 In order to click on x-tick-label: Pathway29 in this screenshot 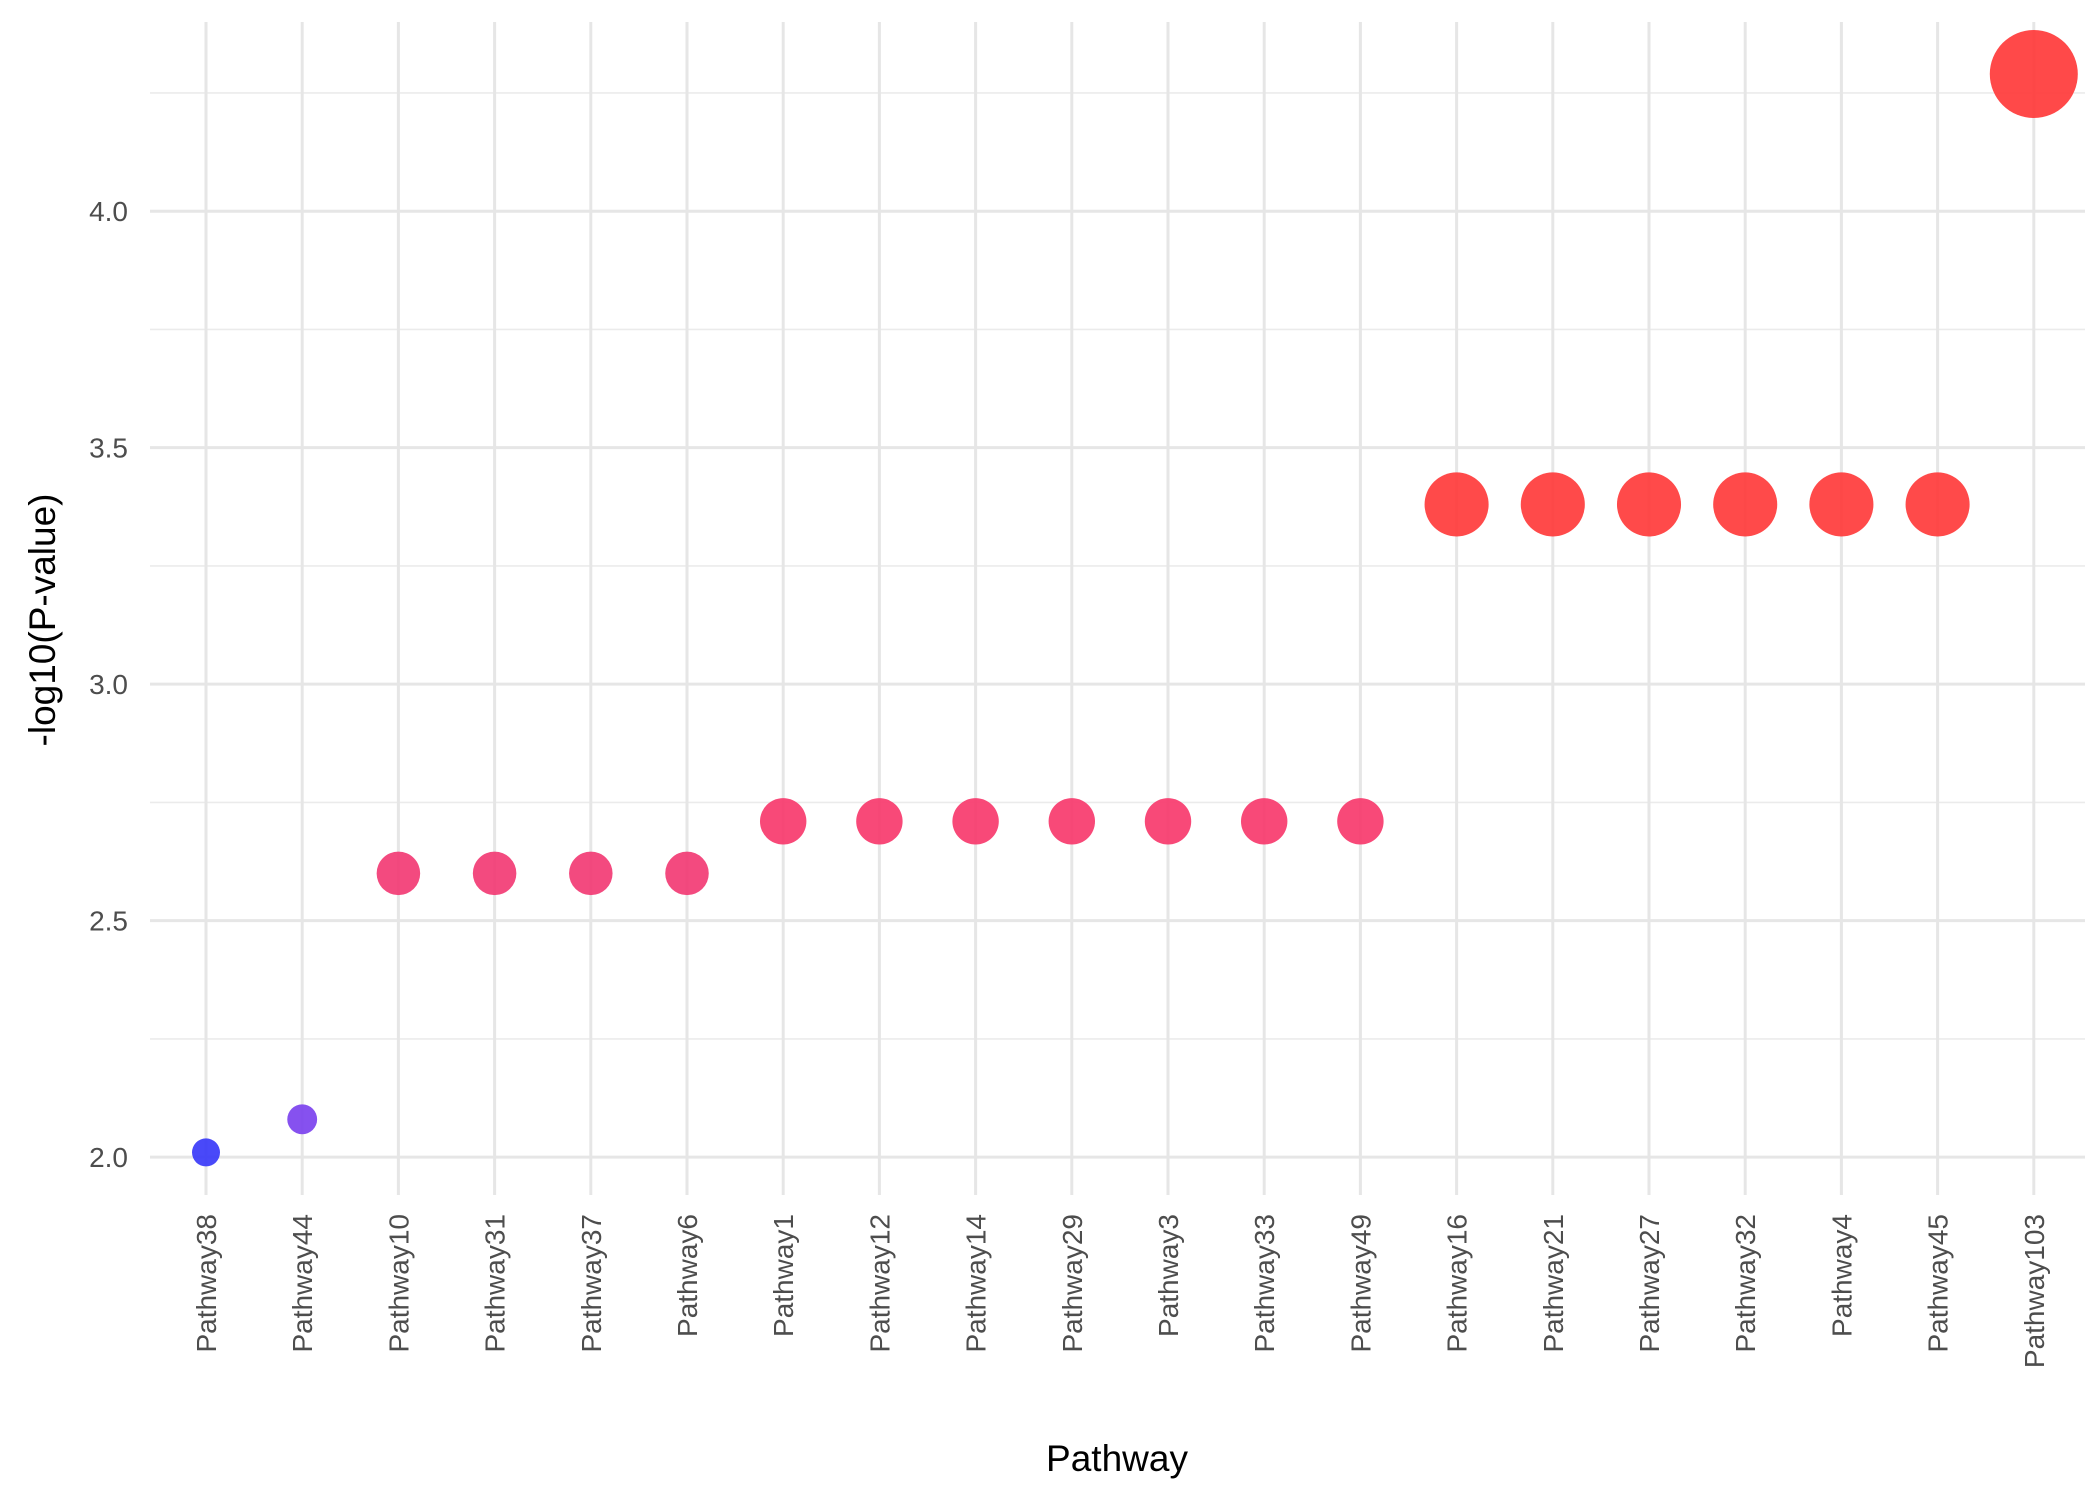, I will do `click(1072, 1283)`.